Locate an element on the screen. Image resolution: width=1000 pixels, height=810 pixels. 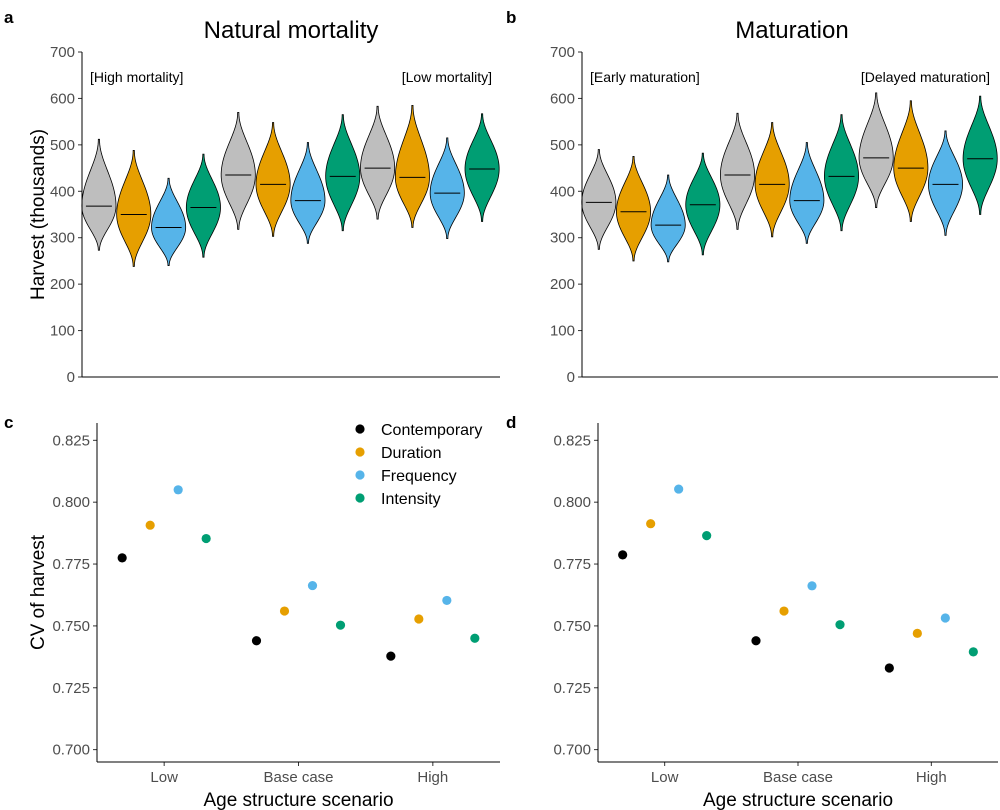
panel-title-a: Natural mortality is located at coordinates (291, 30).